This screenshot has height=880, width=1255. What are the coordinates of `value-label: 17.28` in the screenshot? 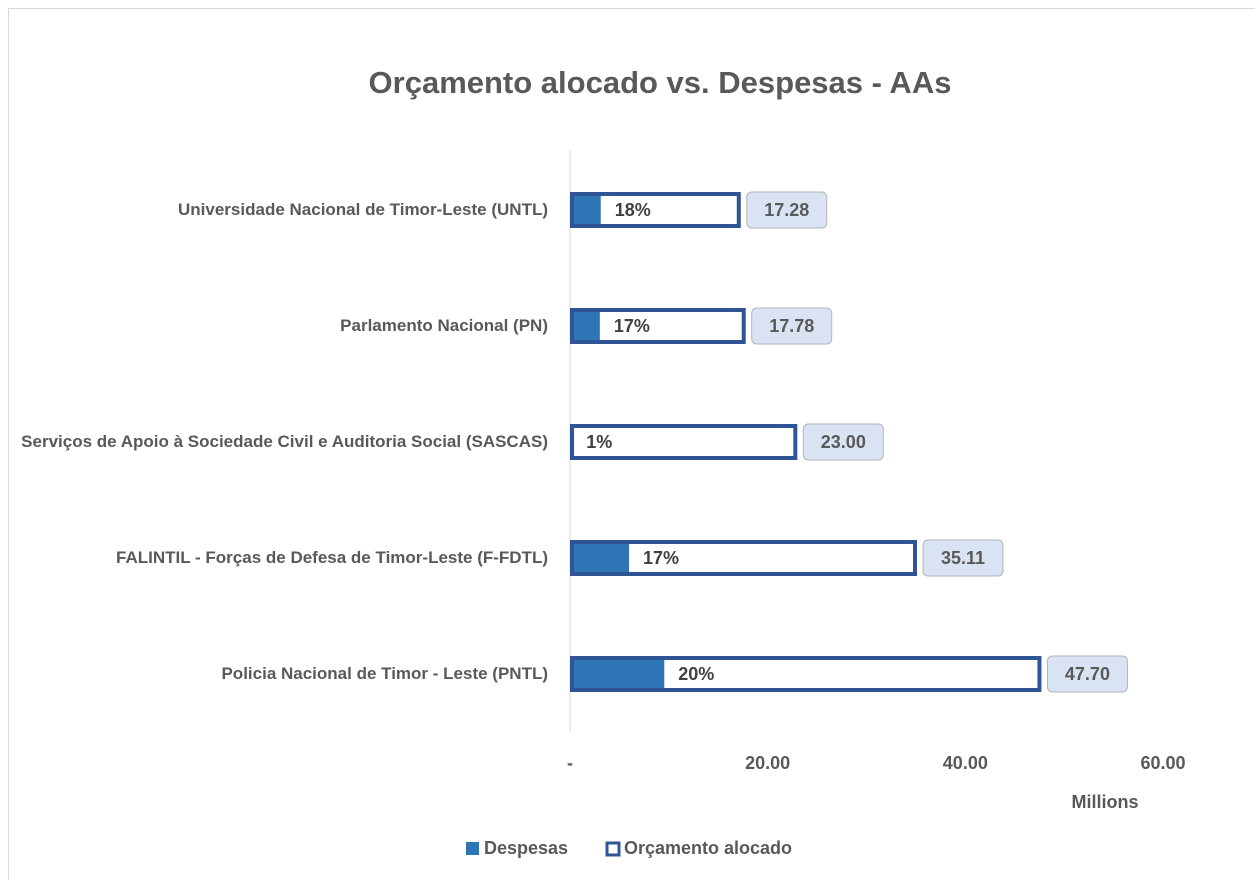 It's located at (786, 210).